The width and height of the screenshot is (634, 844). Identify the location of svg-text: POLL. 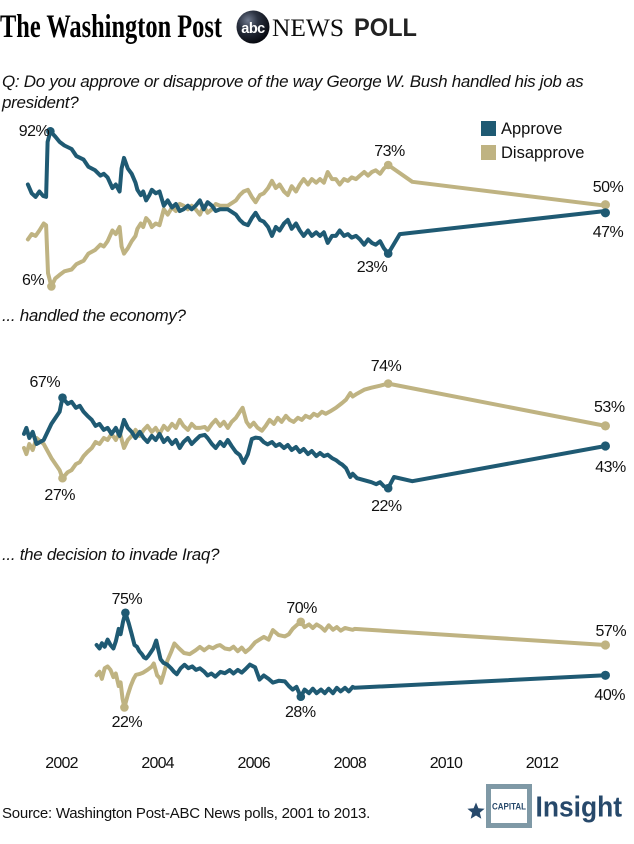
(385, 28).